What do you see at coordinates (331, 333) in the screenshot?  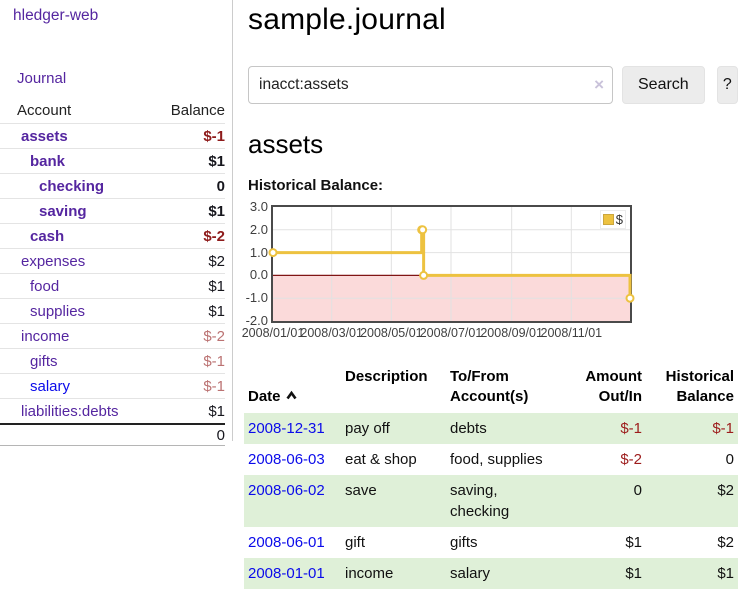 I see `x-axis-tick-label: 2008/03/01` at bounding box center [331, 333].